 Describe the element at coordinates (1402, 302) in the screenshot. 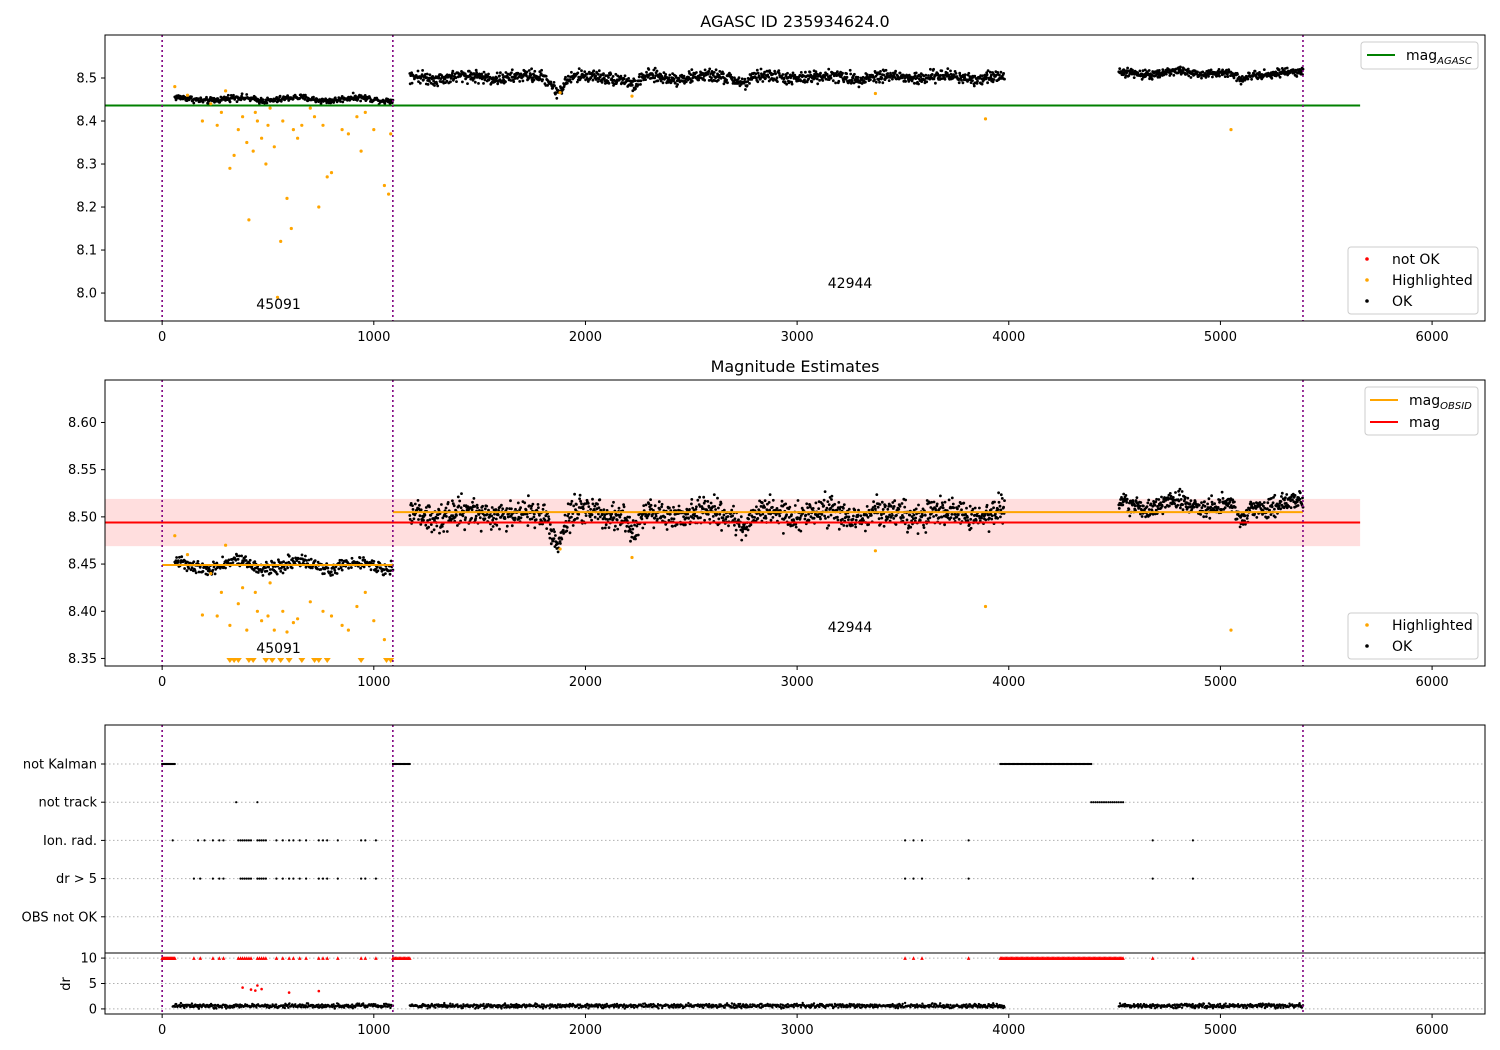

I see `legend-label-ok: OK` at that location.